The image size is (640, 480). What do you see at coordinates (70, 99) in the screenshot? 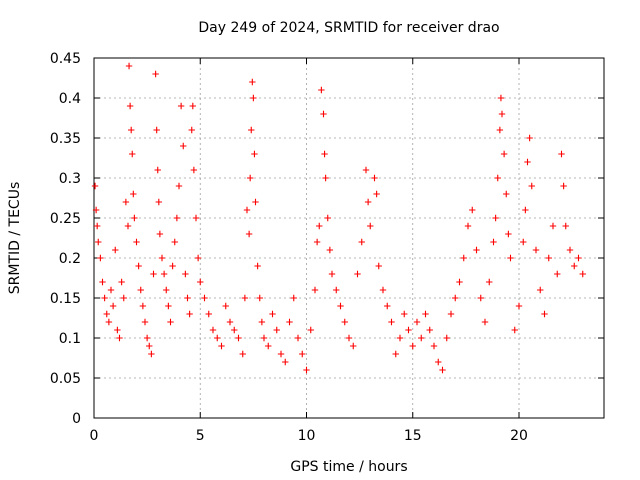
I see `y-tick-label: 0.4` at bounding box center [70, 99].